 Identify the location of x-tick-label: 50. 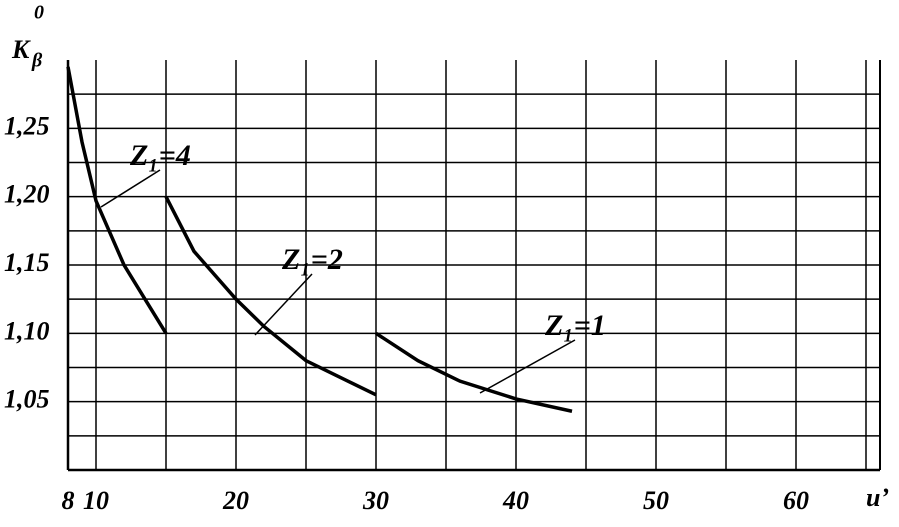
(656, 500).